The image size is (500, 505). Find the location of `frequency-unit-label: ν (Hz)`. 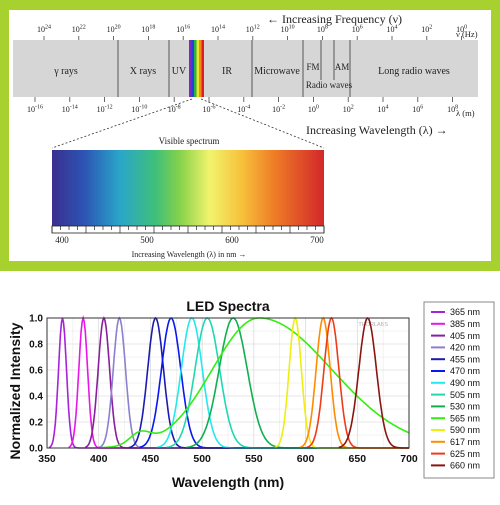

frequency-unit-label: ν (Hz) is located at coordinates (467, 34).